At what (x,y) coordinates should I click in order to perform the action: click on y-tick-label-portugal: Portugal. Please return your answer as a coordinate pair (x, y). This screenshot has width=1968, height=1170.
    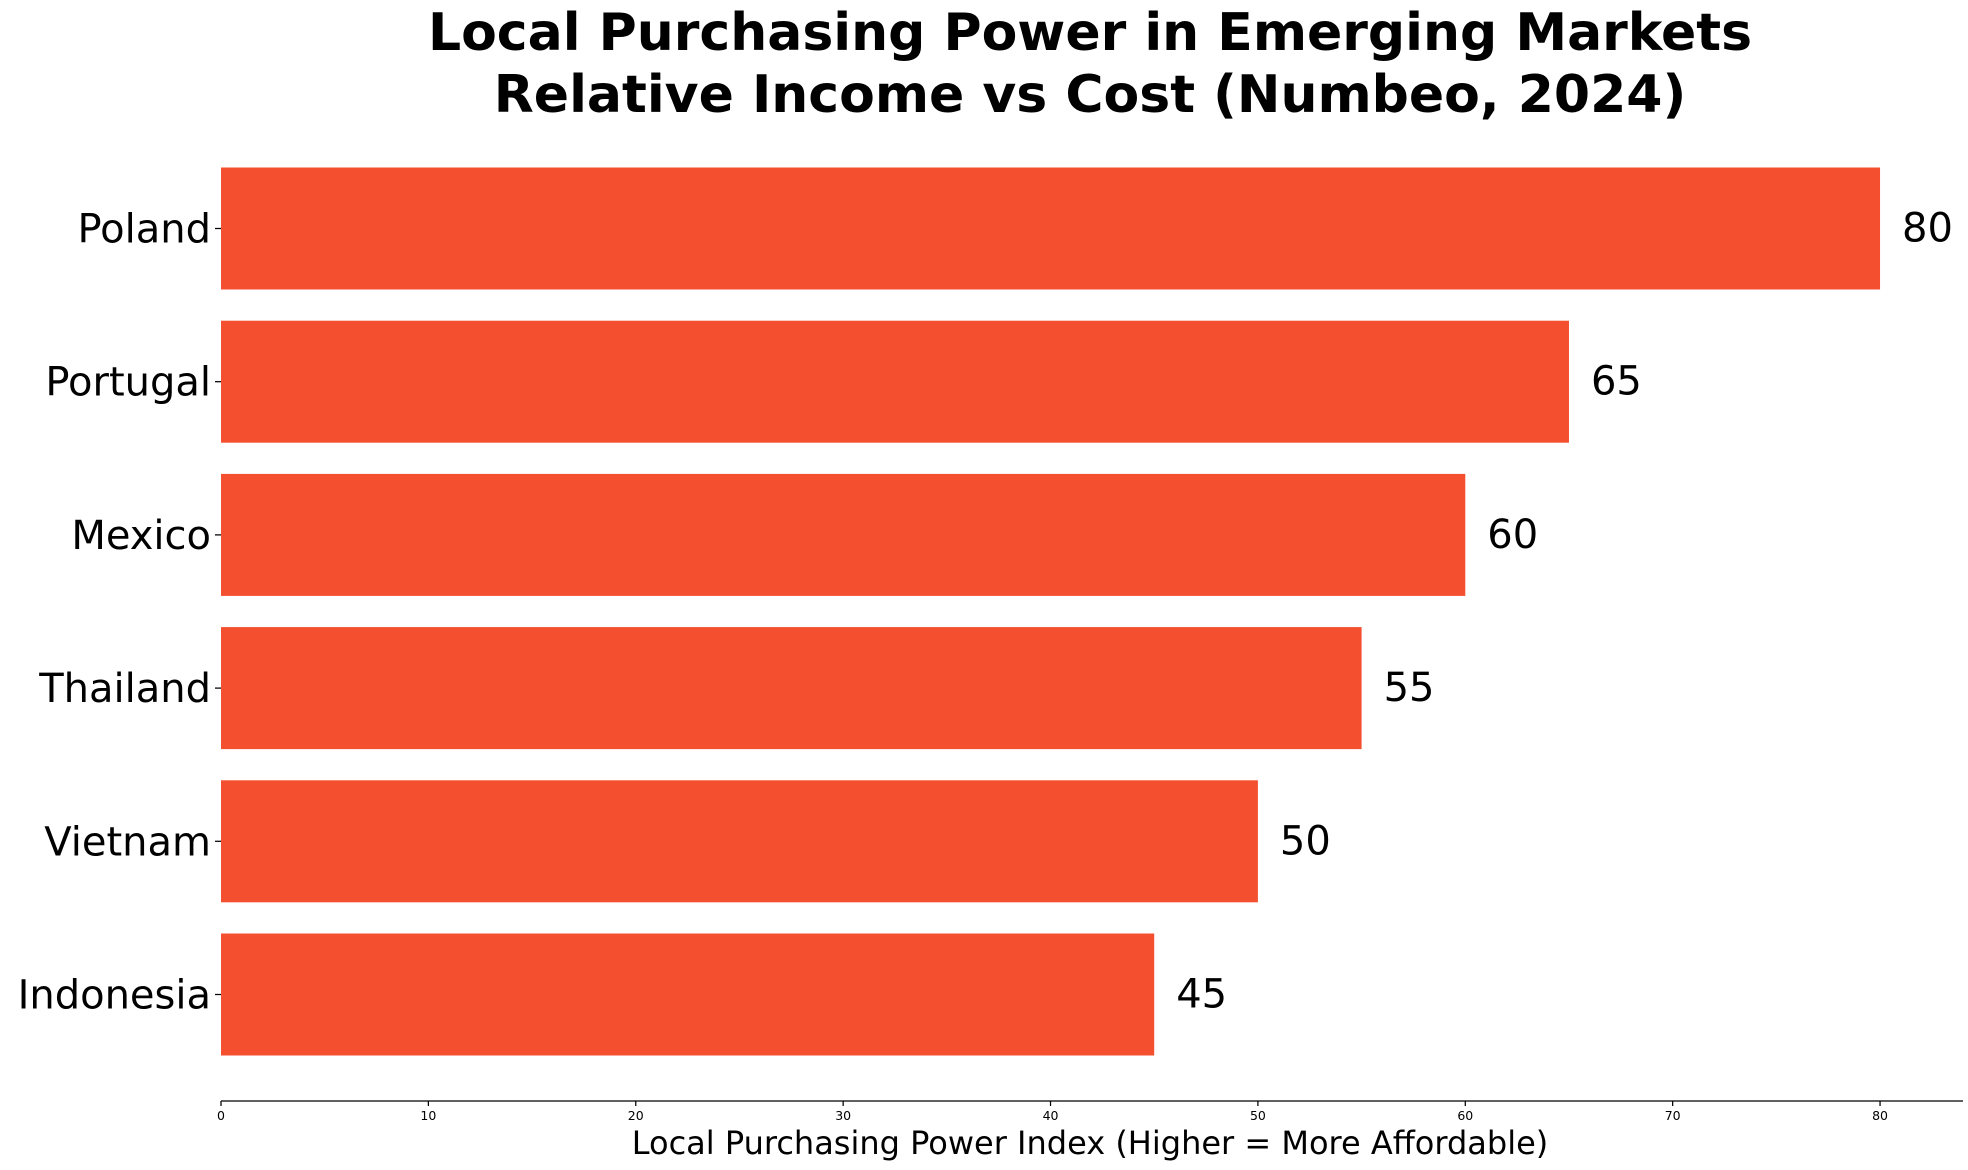
    Looking at the image, I should click on (128, 383).